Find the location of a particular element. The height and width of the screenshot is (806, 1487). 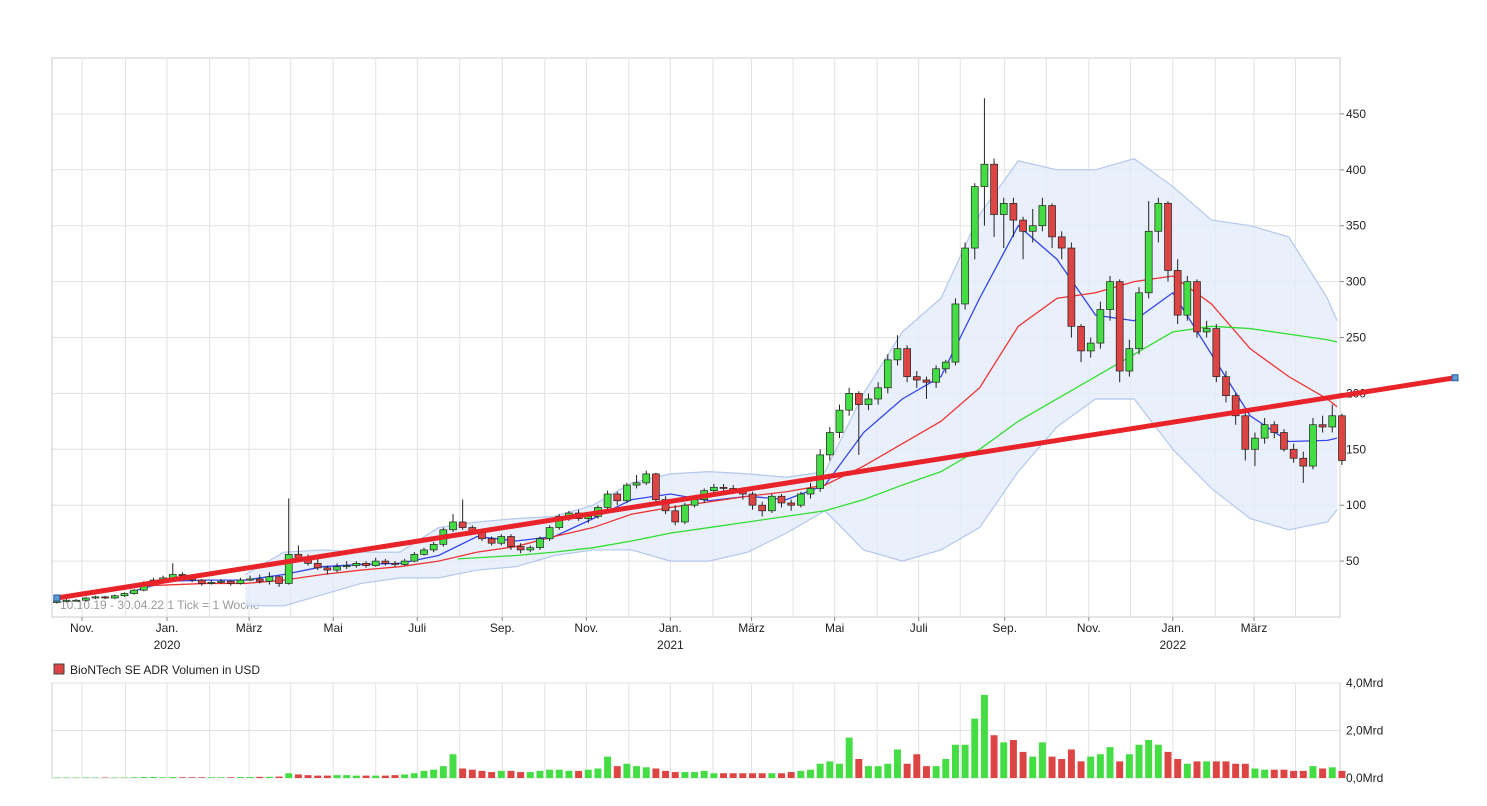

volume-legend-swatch is located at coordinates (59, 669).